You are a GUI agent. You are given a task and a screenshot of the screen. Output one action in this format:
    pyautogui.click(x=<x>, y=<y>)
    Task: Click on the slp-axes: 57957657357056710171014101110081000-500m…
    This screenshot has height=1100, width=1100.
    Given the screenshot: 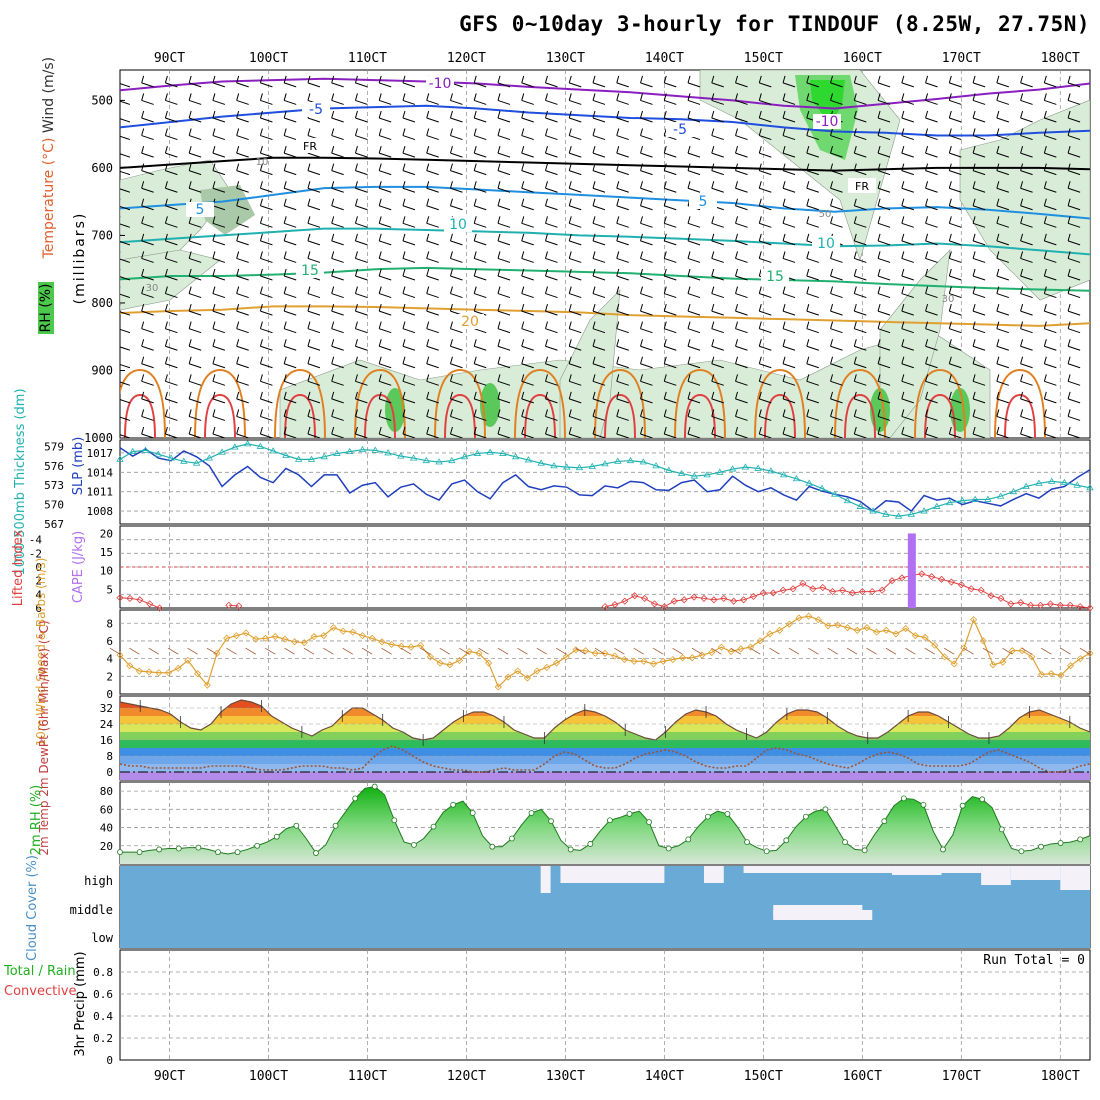 What is the action you would take?
    pyautogui.click(x=63, y=481)
    